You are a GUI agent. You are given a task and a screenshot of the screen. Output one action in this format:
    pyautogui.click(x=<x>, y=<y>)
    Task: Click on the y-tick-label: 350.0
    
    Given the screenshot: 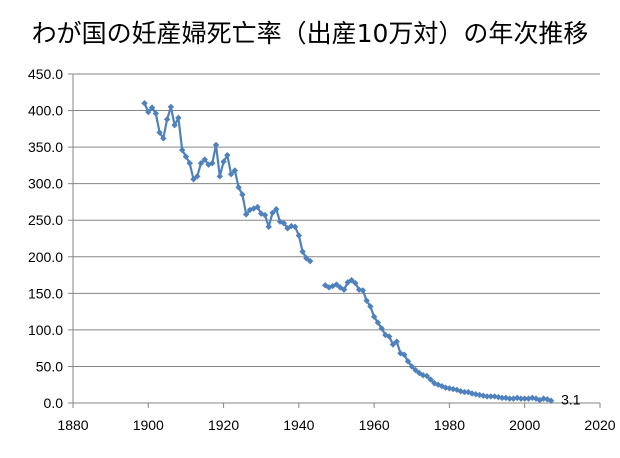 What is the action you would take?
    pyautogui.click(x=45, y=147)
    